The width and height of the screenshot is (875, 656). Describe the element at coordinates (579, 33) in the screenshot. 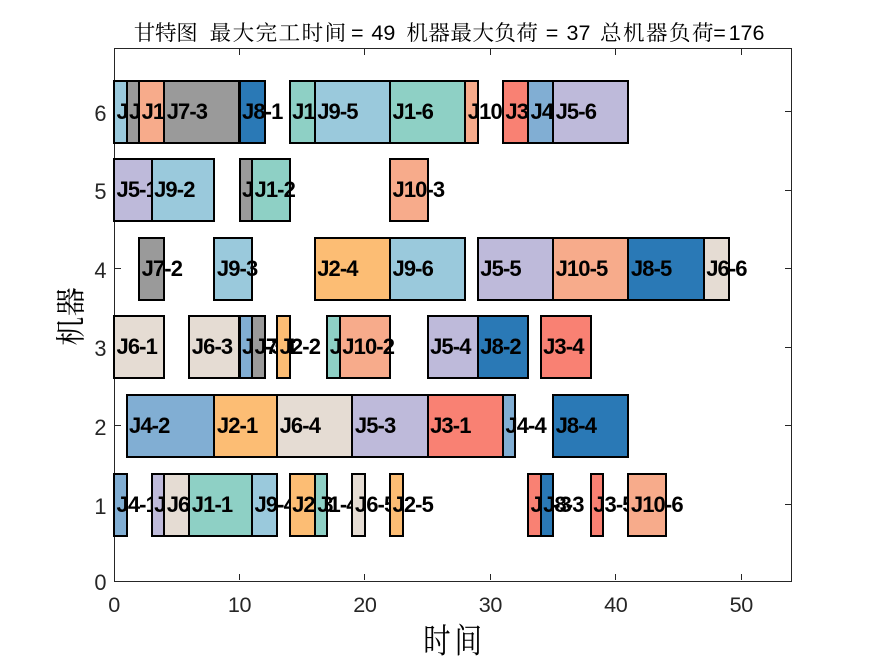

I see `svg-text: 37` at that location.